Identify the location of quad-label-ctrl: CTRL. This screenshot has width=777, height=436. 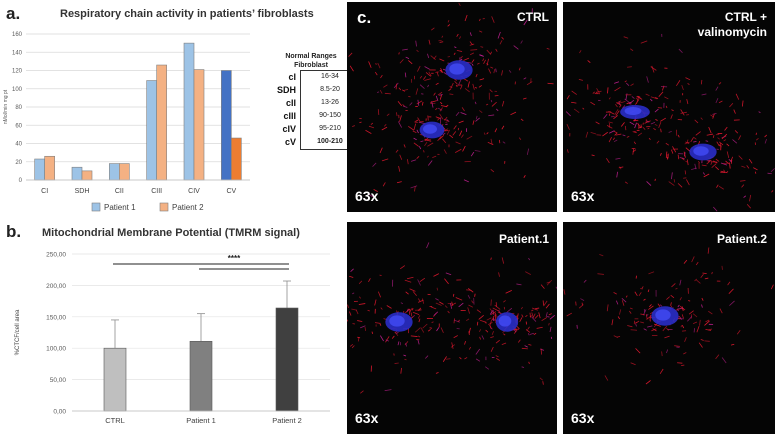
(533, 17).